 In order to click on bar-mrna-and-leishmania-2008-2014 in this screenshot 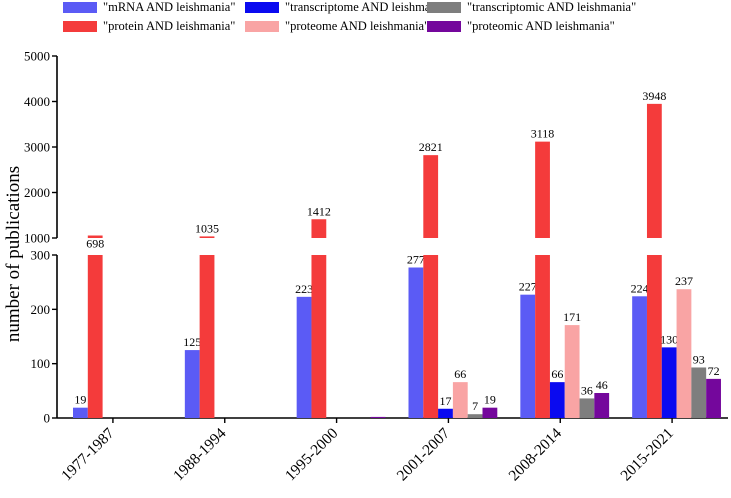, I will do `click(528, 356)`.